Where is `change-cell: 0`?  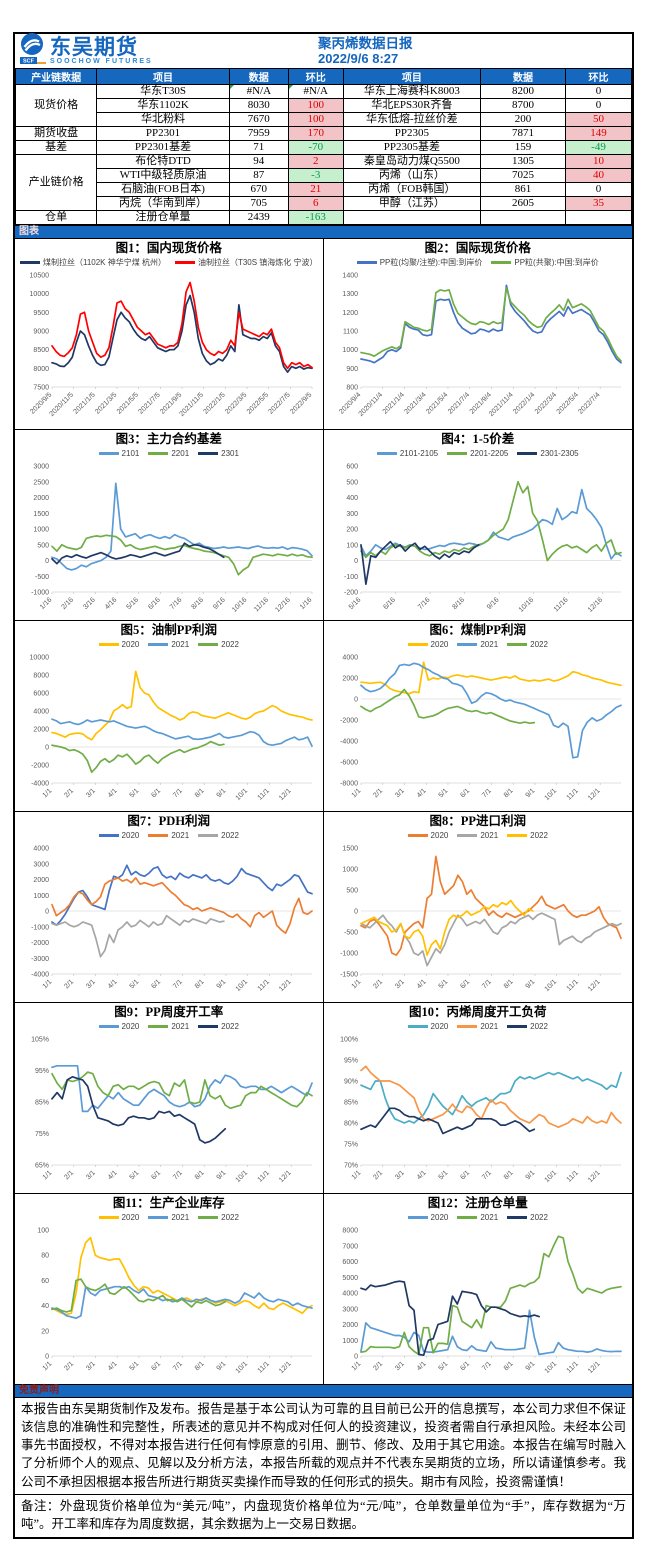
change-cell: 0 is located at coordinates (598, 105).